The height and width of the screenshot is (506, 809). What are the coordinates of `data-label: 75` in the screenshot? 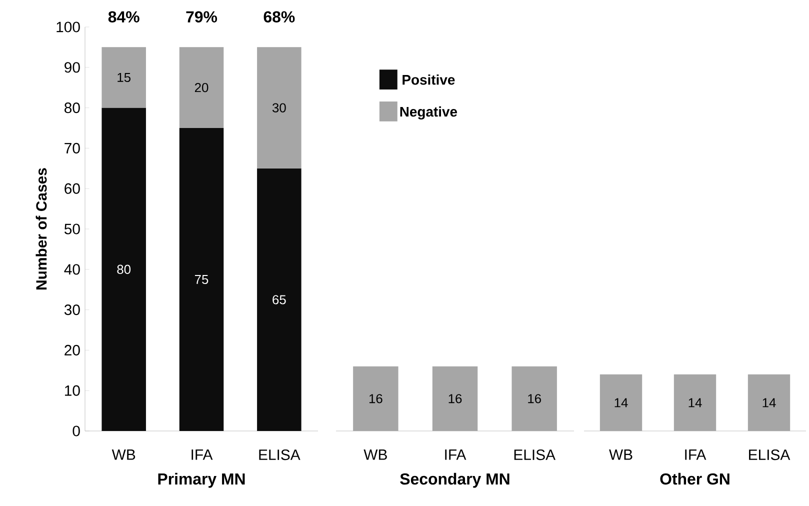 It's located at (201, 279).